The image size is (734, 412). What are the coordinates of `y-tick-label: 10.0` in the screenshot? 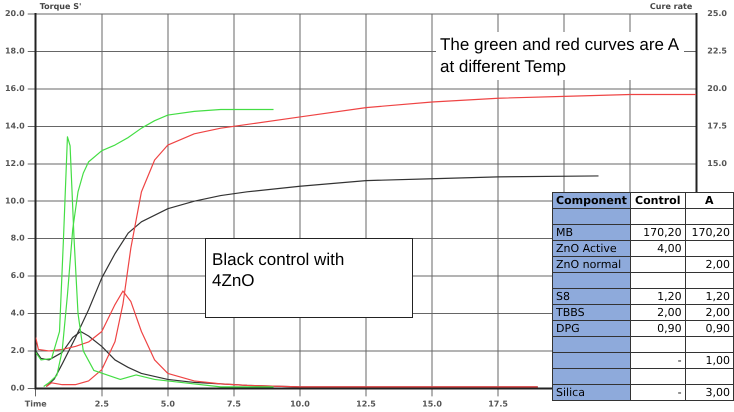 It's located at (15, 201).